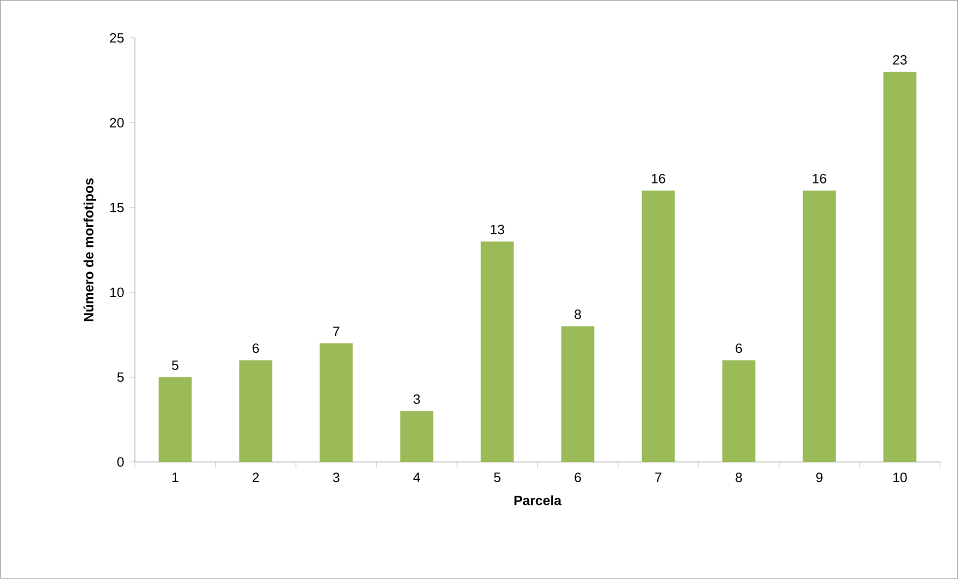 The image size is (958, 579). Describe the element at coordinates (819, 477) in the screenshot. I see `x-tick-label: 9` at that location.